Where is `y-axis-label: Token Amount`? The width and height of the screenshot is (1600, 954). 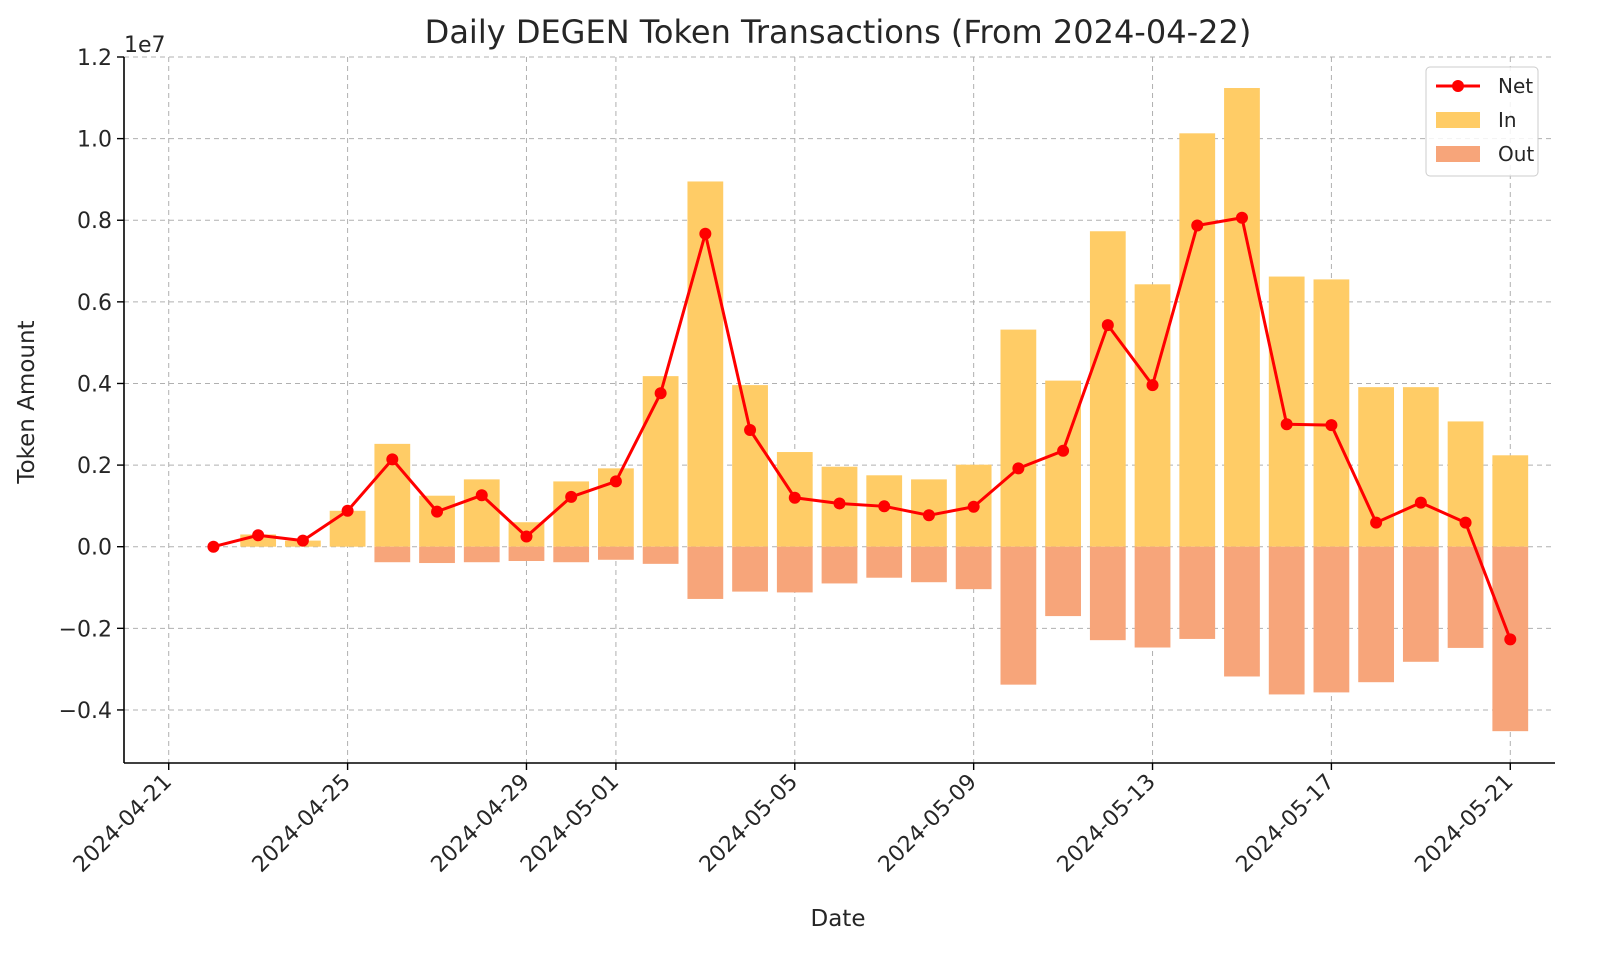 y-axis-label: Token Amount is located at coordinates (27, 402).